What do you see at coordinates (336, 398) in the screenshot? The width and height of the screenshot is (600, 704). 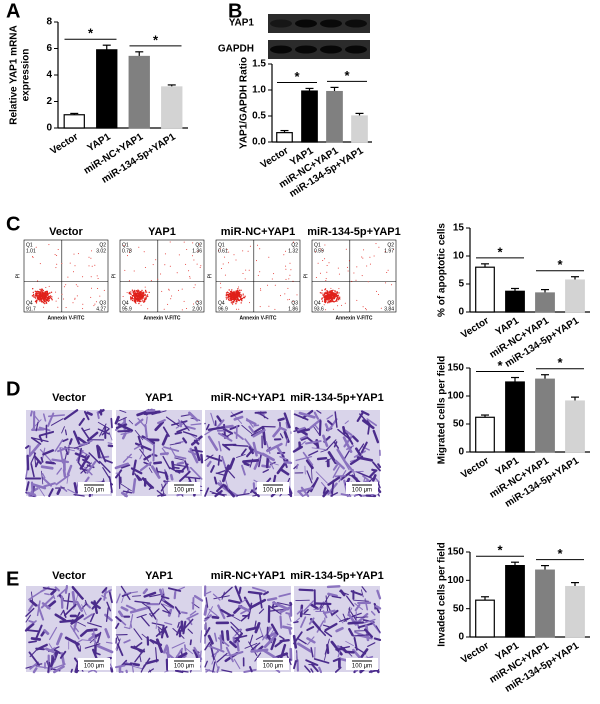 I see `image-title: miR-134-5p+YAP1` at bounding box center [336, 398].